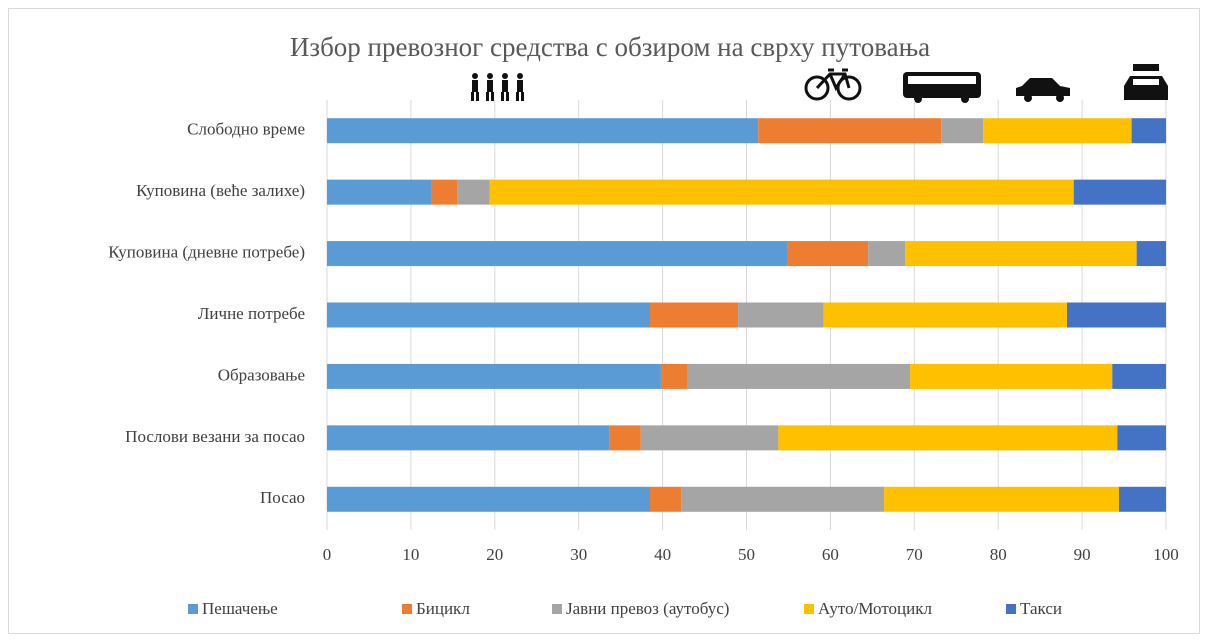 The height and width of the screenshot is (642, 1208). Describe the element at coordinates (1043, 90) in the screenshot. I see `car-icon` at that location.